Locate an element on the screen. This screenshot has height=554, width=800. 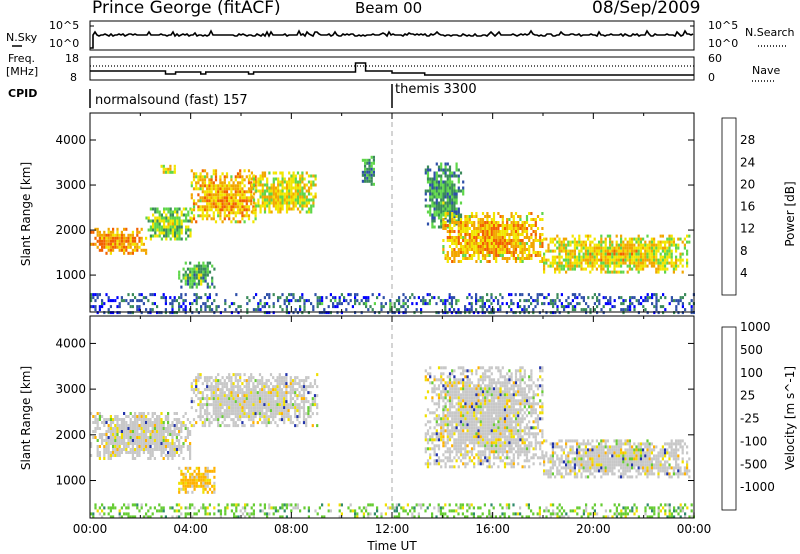
velocity-colorbar-frame is located at coordinates (729, 418).